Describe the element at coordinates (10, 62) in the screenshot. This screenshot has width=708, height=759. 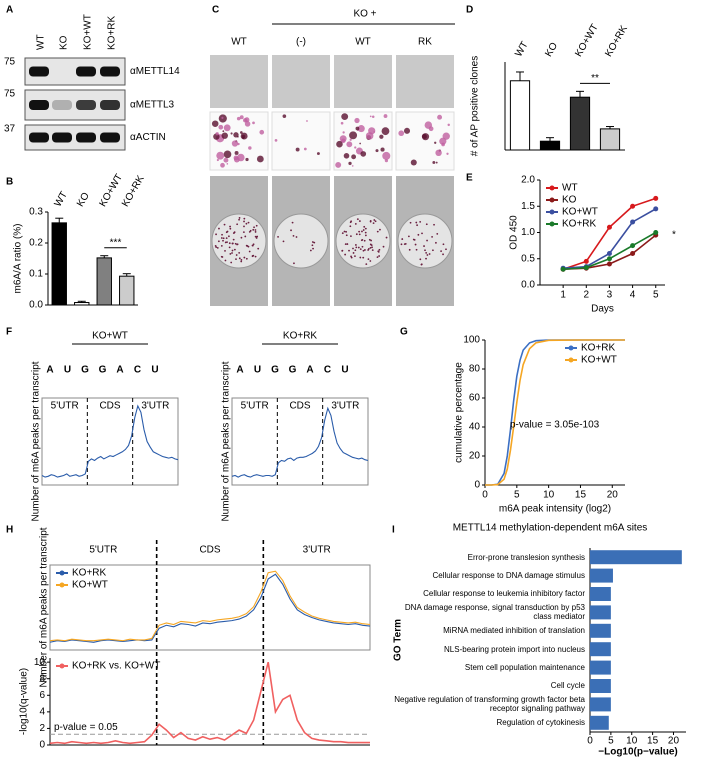
I see `marker-label: 75` at that location.